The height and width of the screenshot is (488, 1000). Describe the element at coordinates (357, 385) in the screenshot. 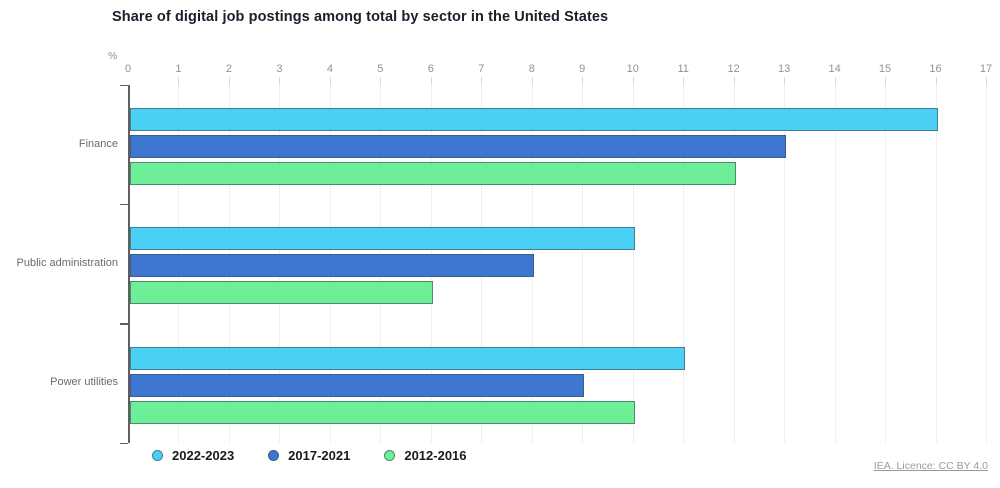

I see `bar-power-utilities-2017-2021` at that location.